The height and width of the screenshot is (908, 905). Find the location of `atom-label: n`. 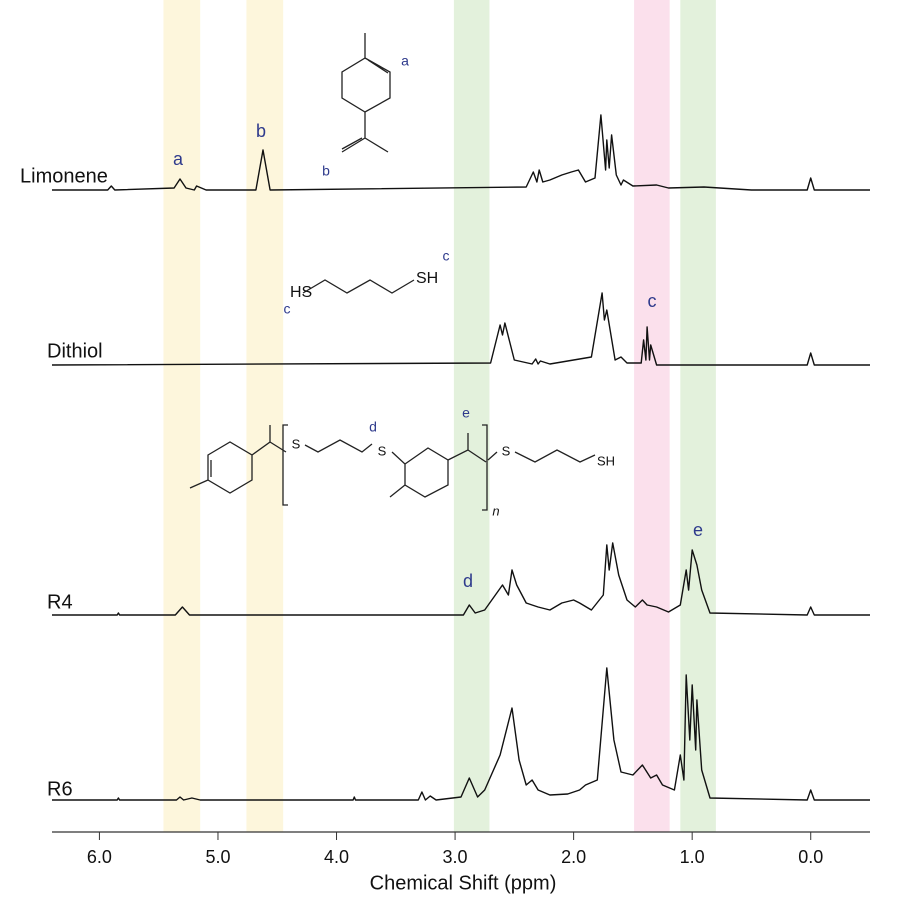

atom-label: n is located at coordinates (495, 510).